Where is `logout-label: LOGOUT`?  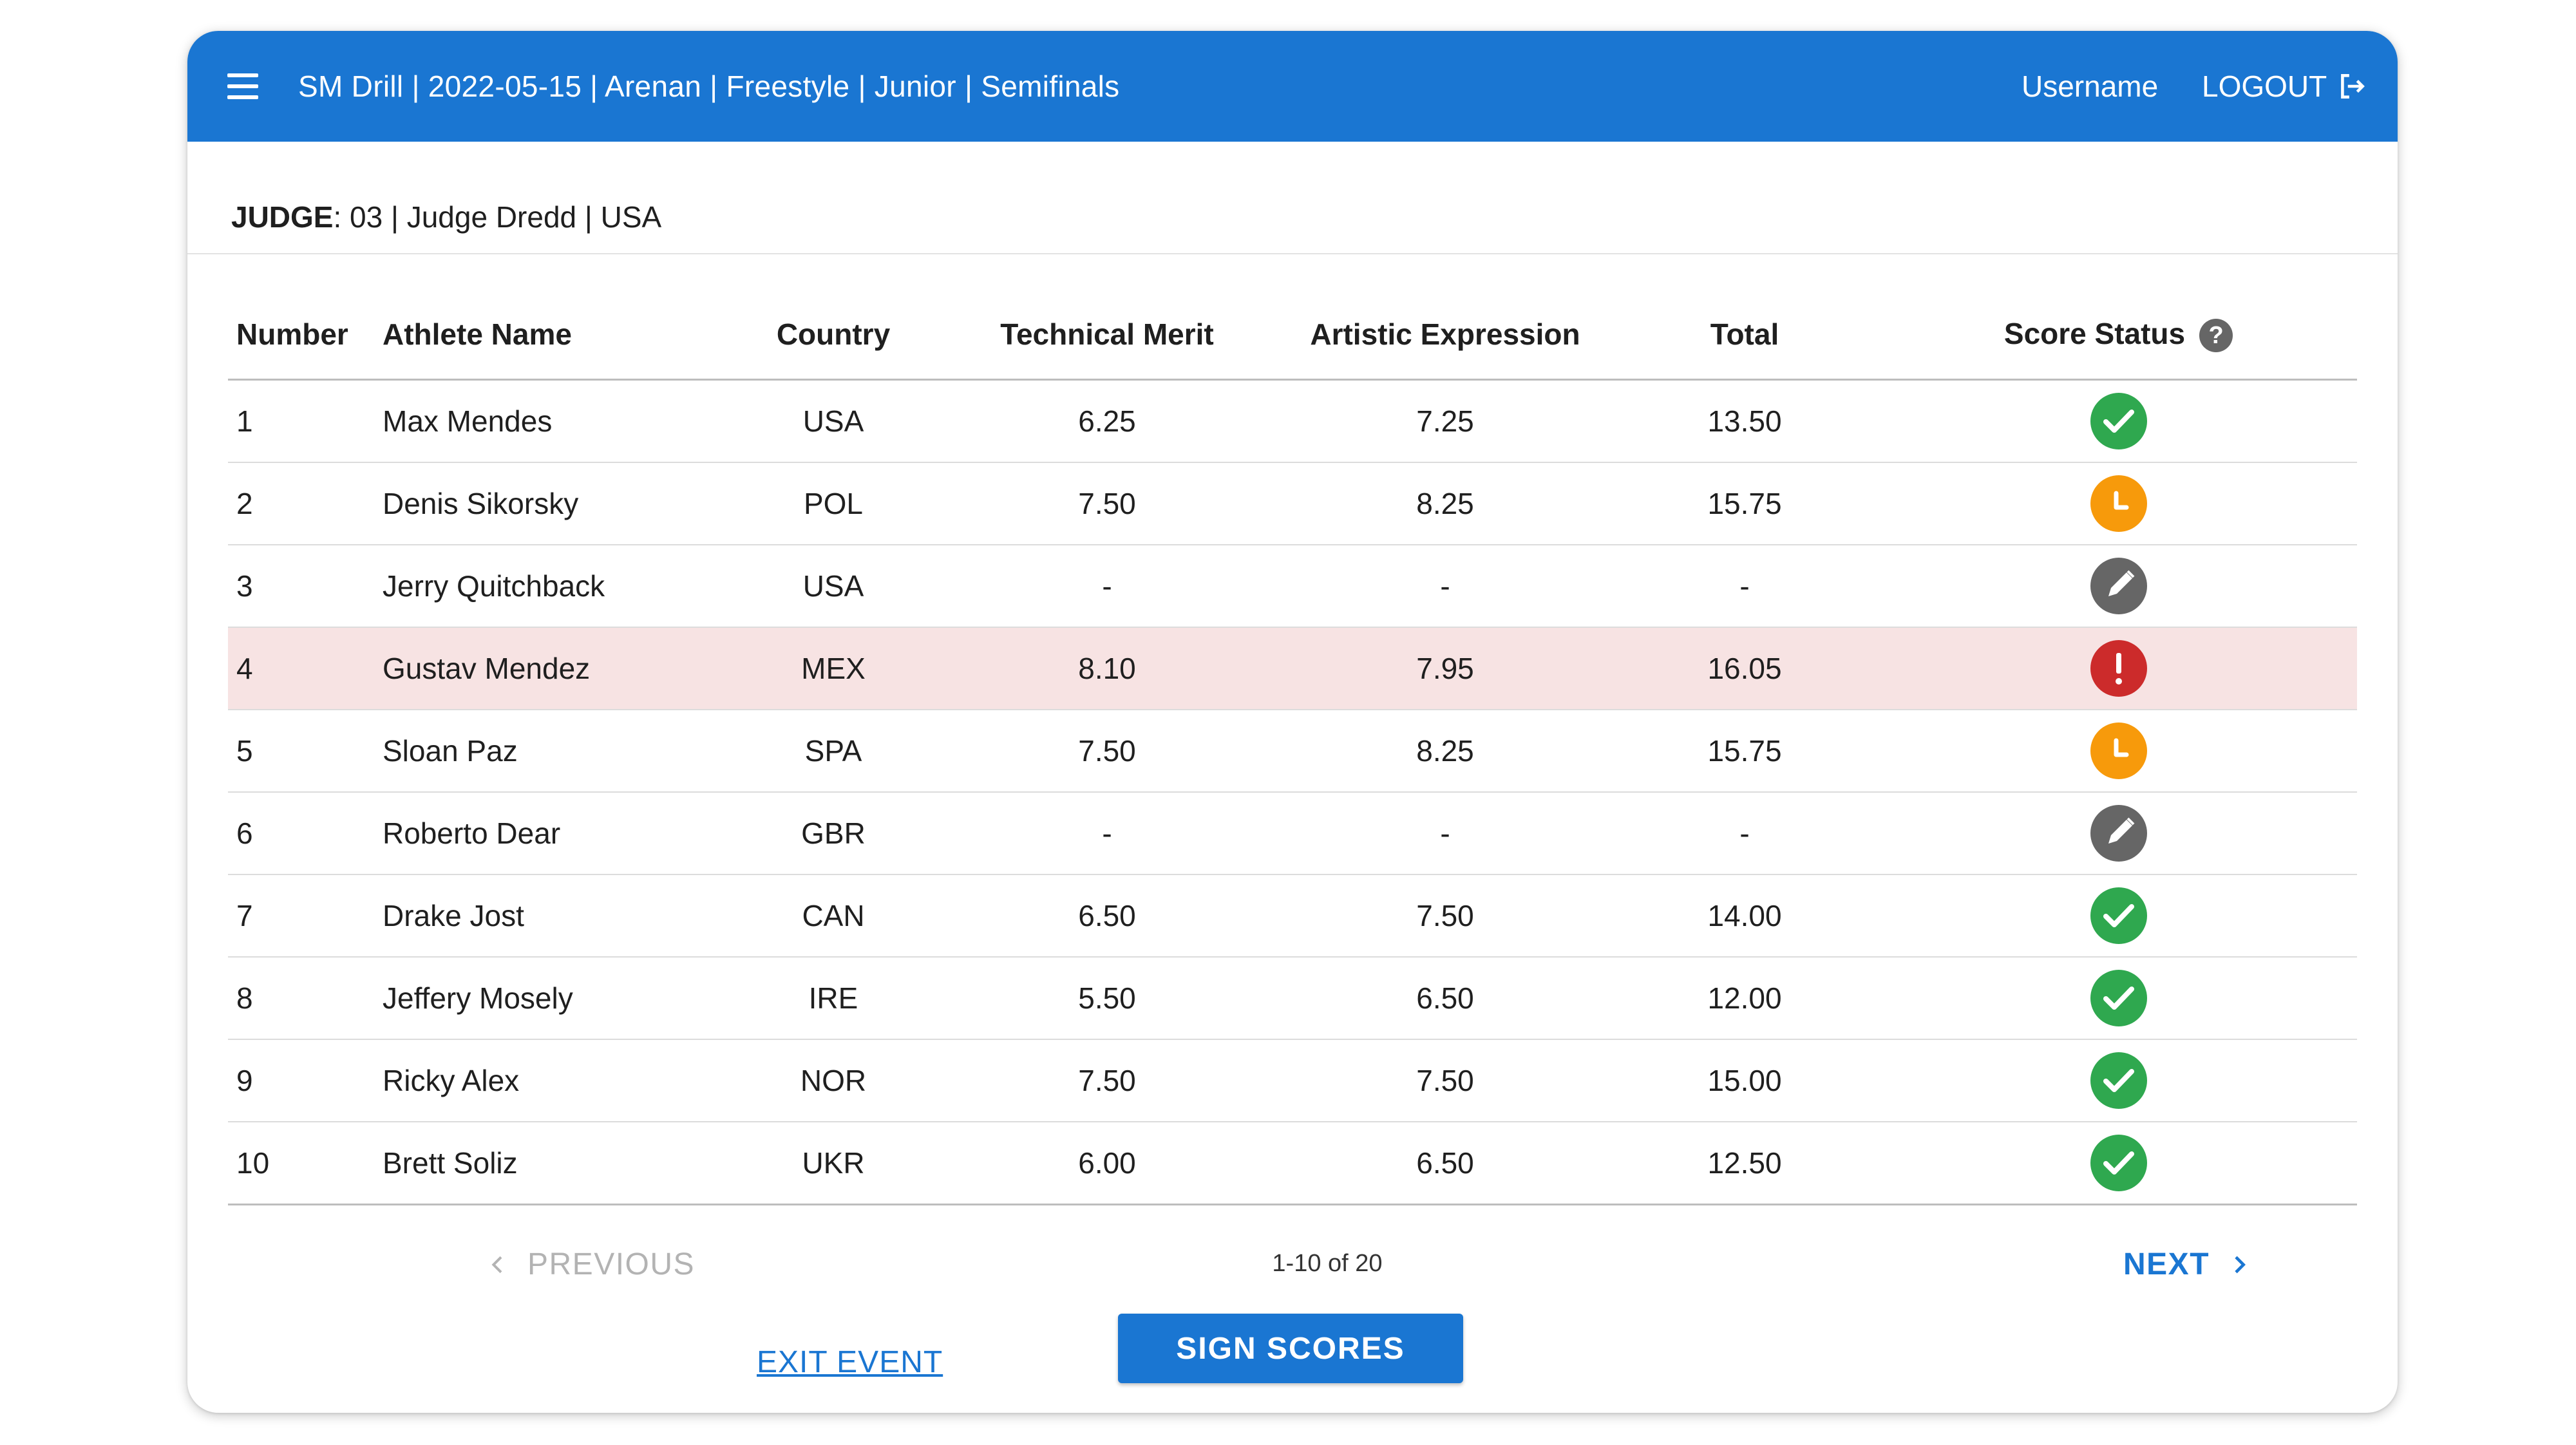 logout-label: LOGOUT is located at coordinates (2264, 86).